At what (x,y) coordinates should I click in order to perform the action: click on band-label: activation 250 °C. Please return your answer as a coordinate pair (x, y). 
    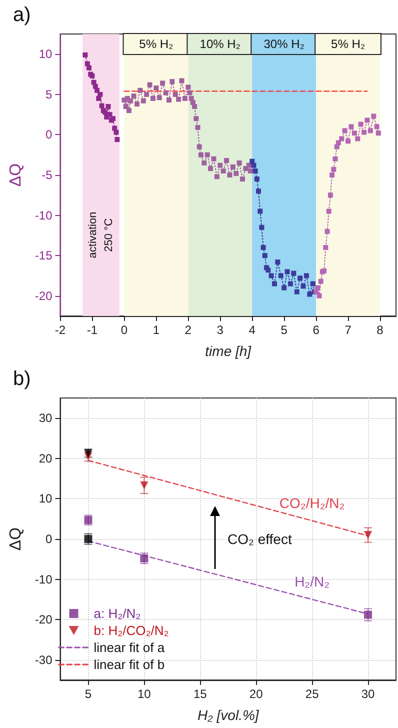
    Looking at the image, I should click on (101, 235).